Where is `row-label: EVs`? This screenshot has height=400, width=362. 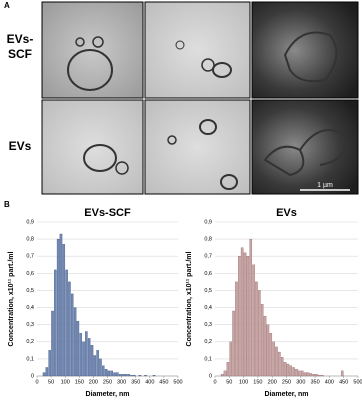 row-label: EVs is located at coordinates (20, 146).